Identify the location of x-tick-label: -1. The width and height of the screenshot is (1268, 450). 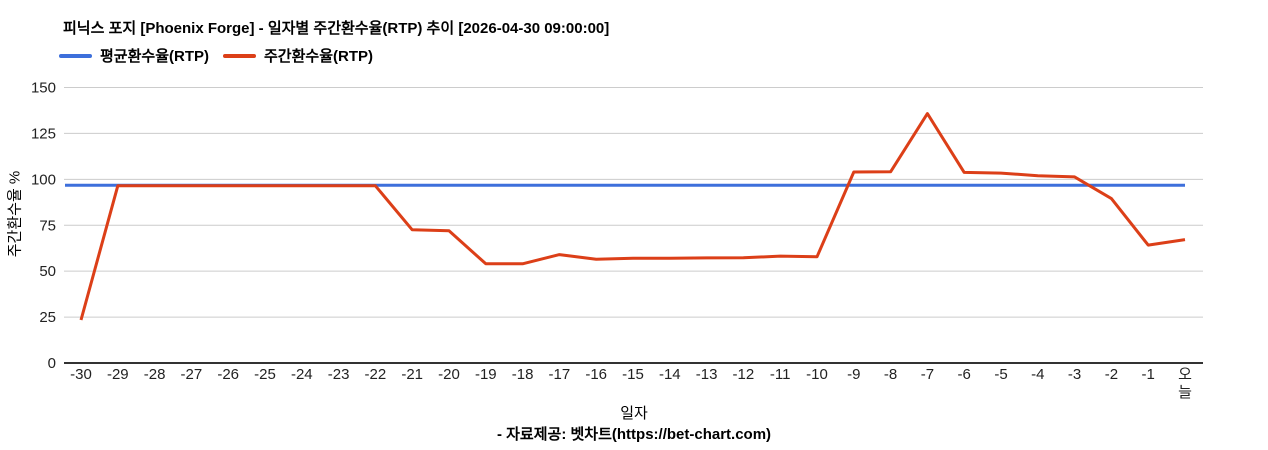
(1148, 374).